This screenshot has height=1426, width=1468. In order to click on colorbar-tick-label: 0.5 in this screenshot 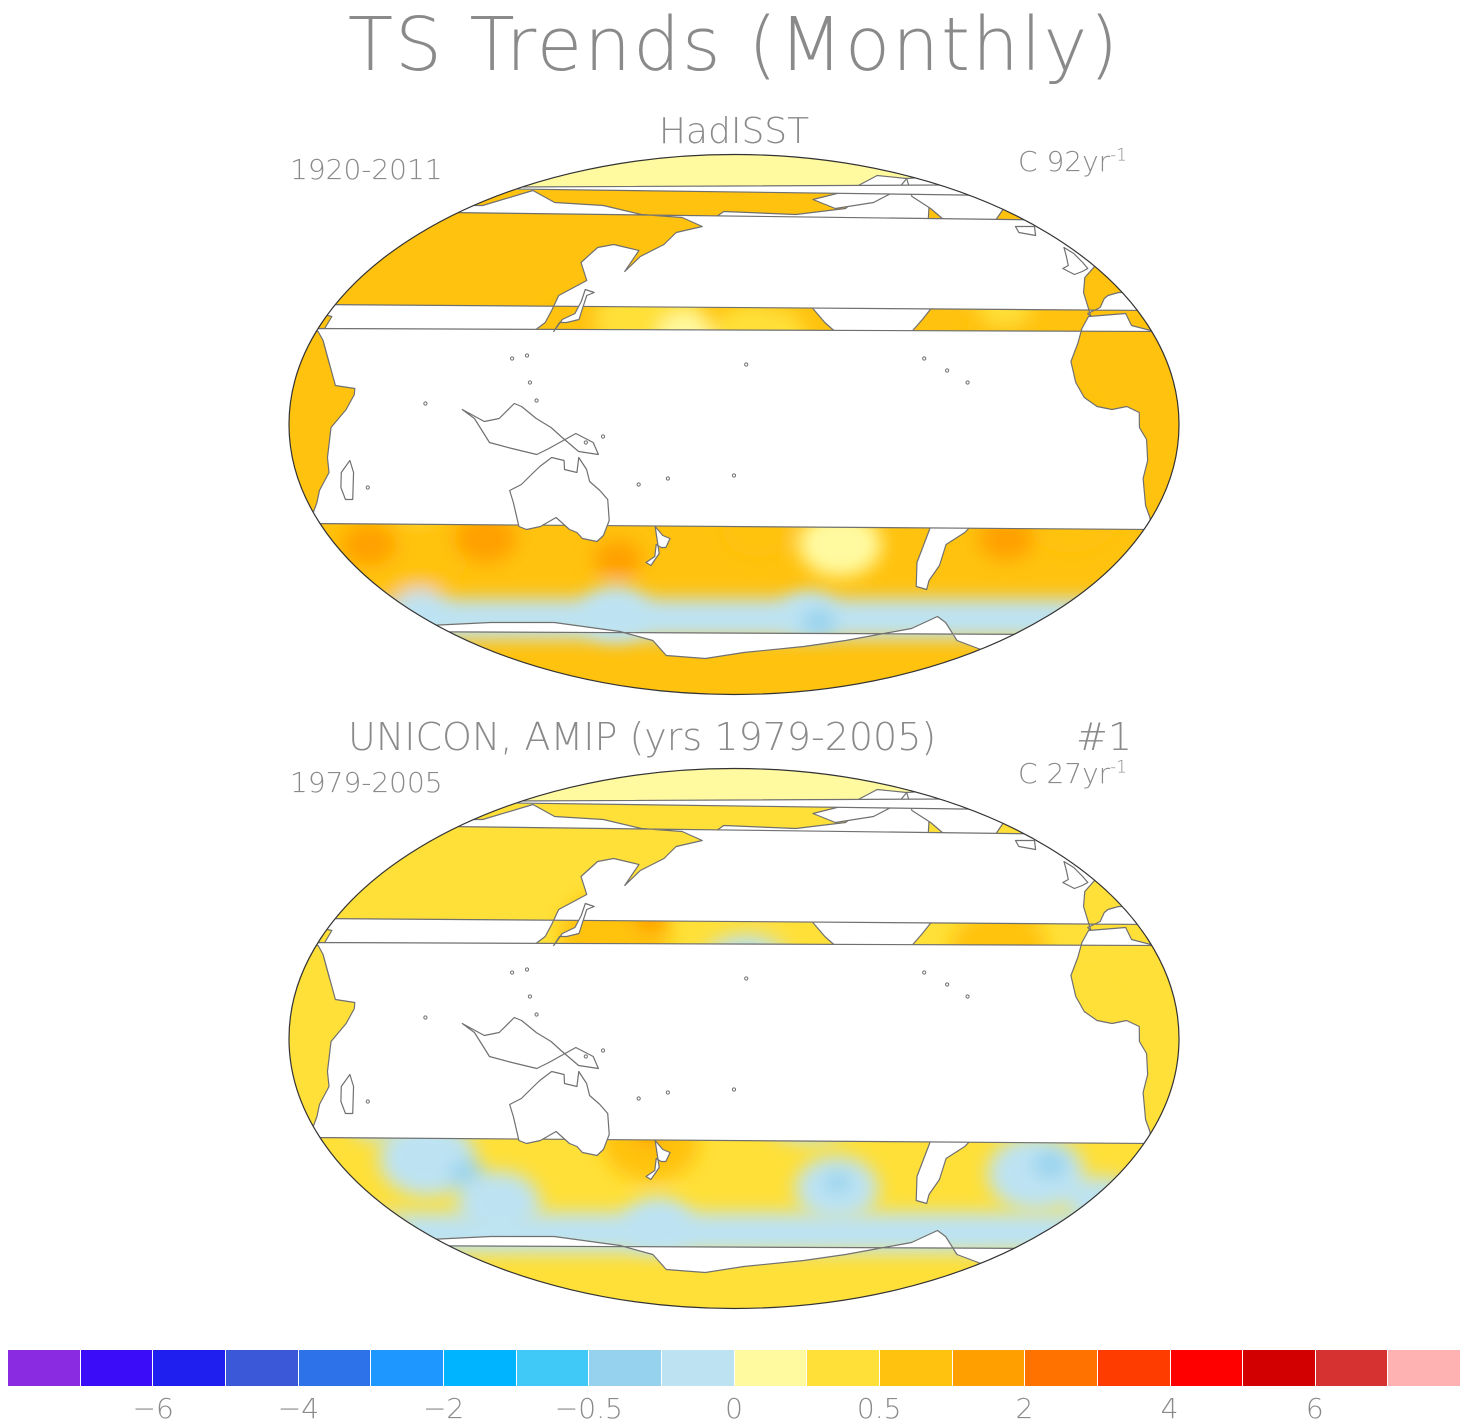, I will do `click(879, 1408)`.